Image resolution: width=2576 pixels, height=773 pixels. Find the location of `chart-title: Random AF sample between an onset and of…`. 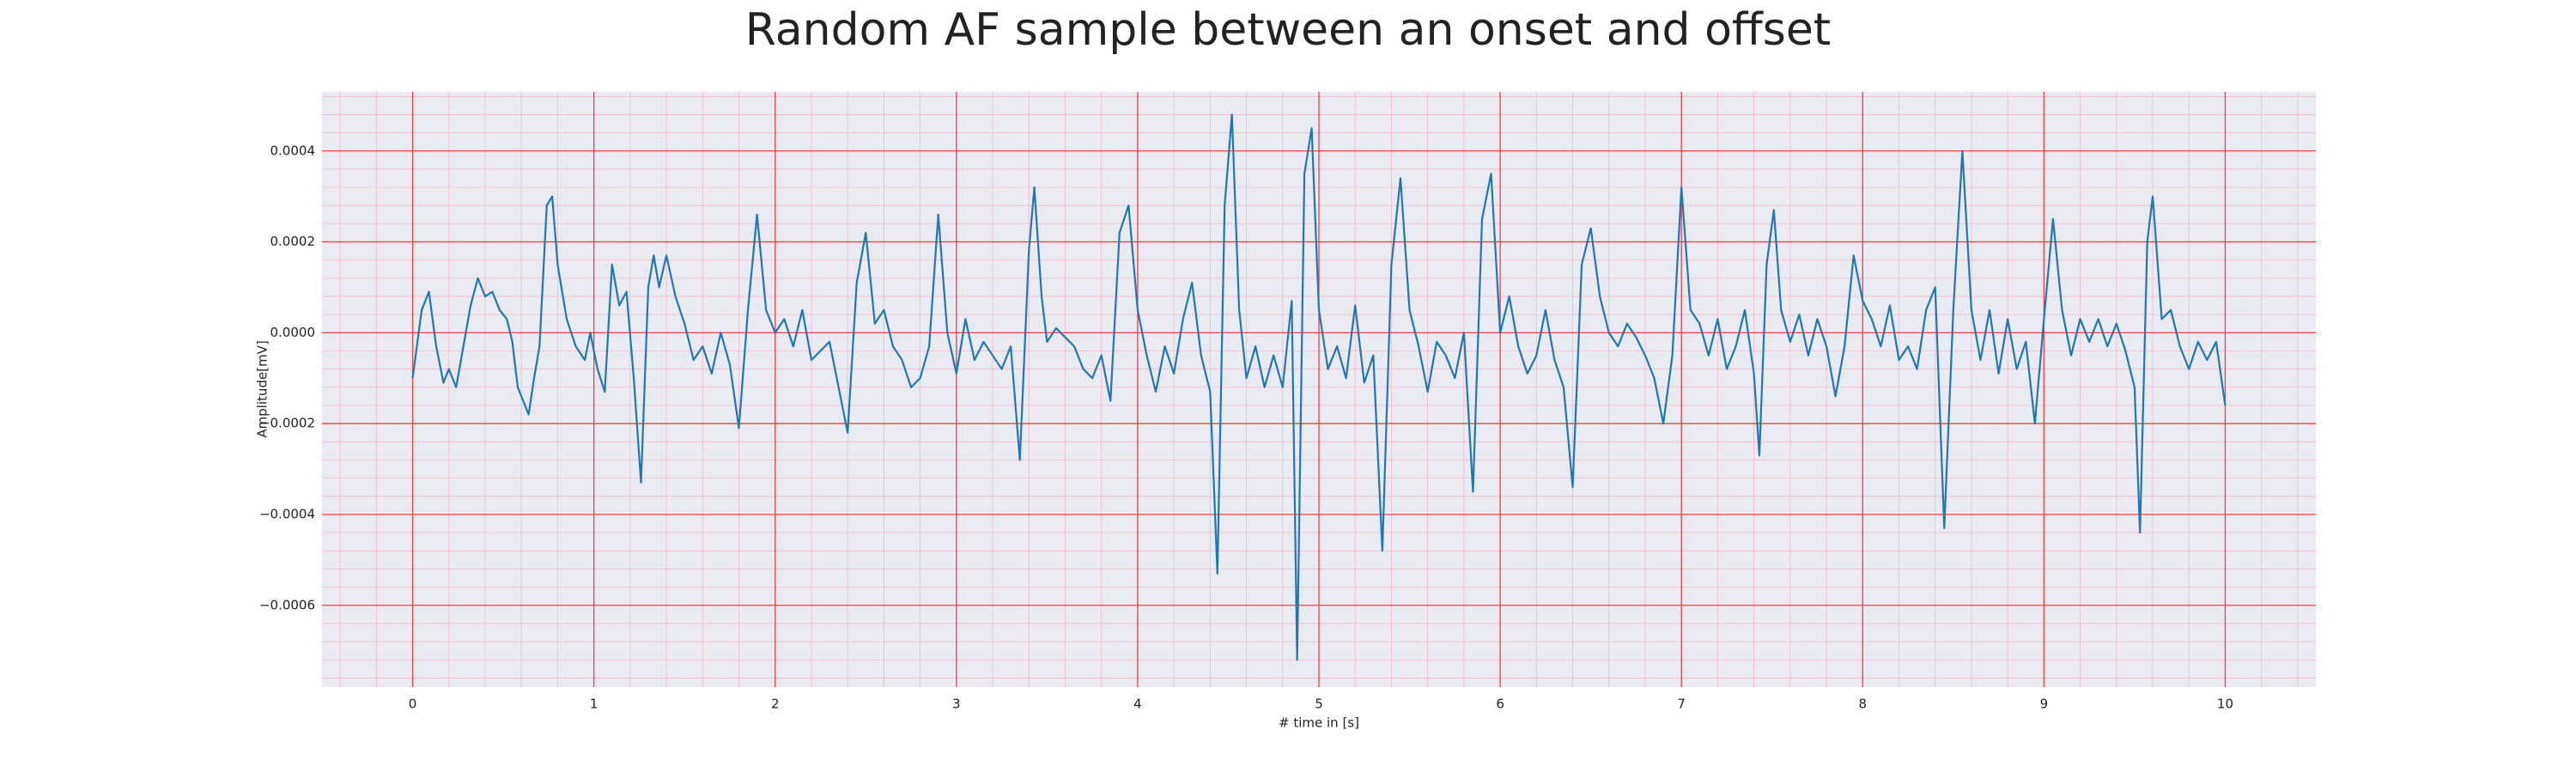

chart-title: Random AF sample between an onset and of… is located at coordinates (1288, 30).